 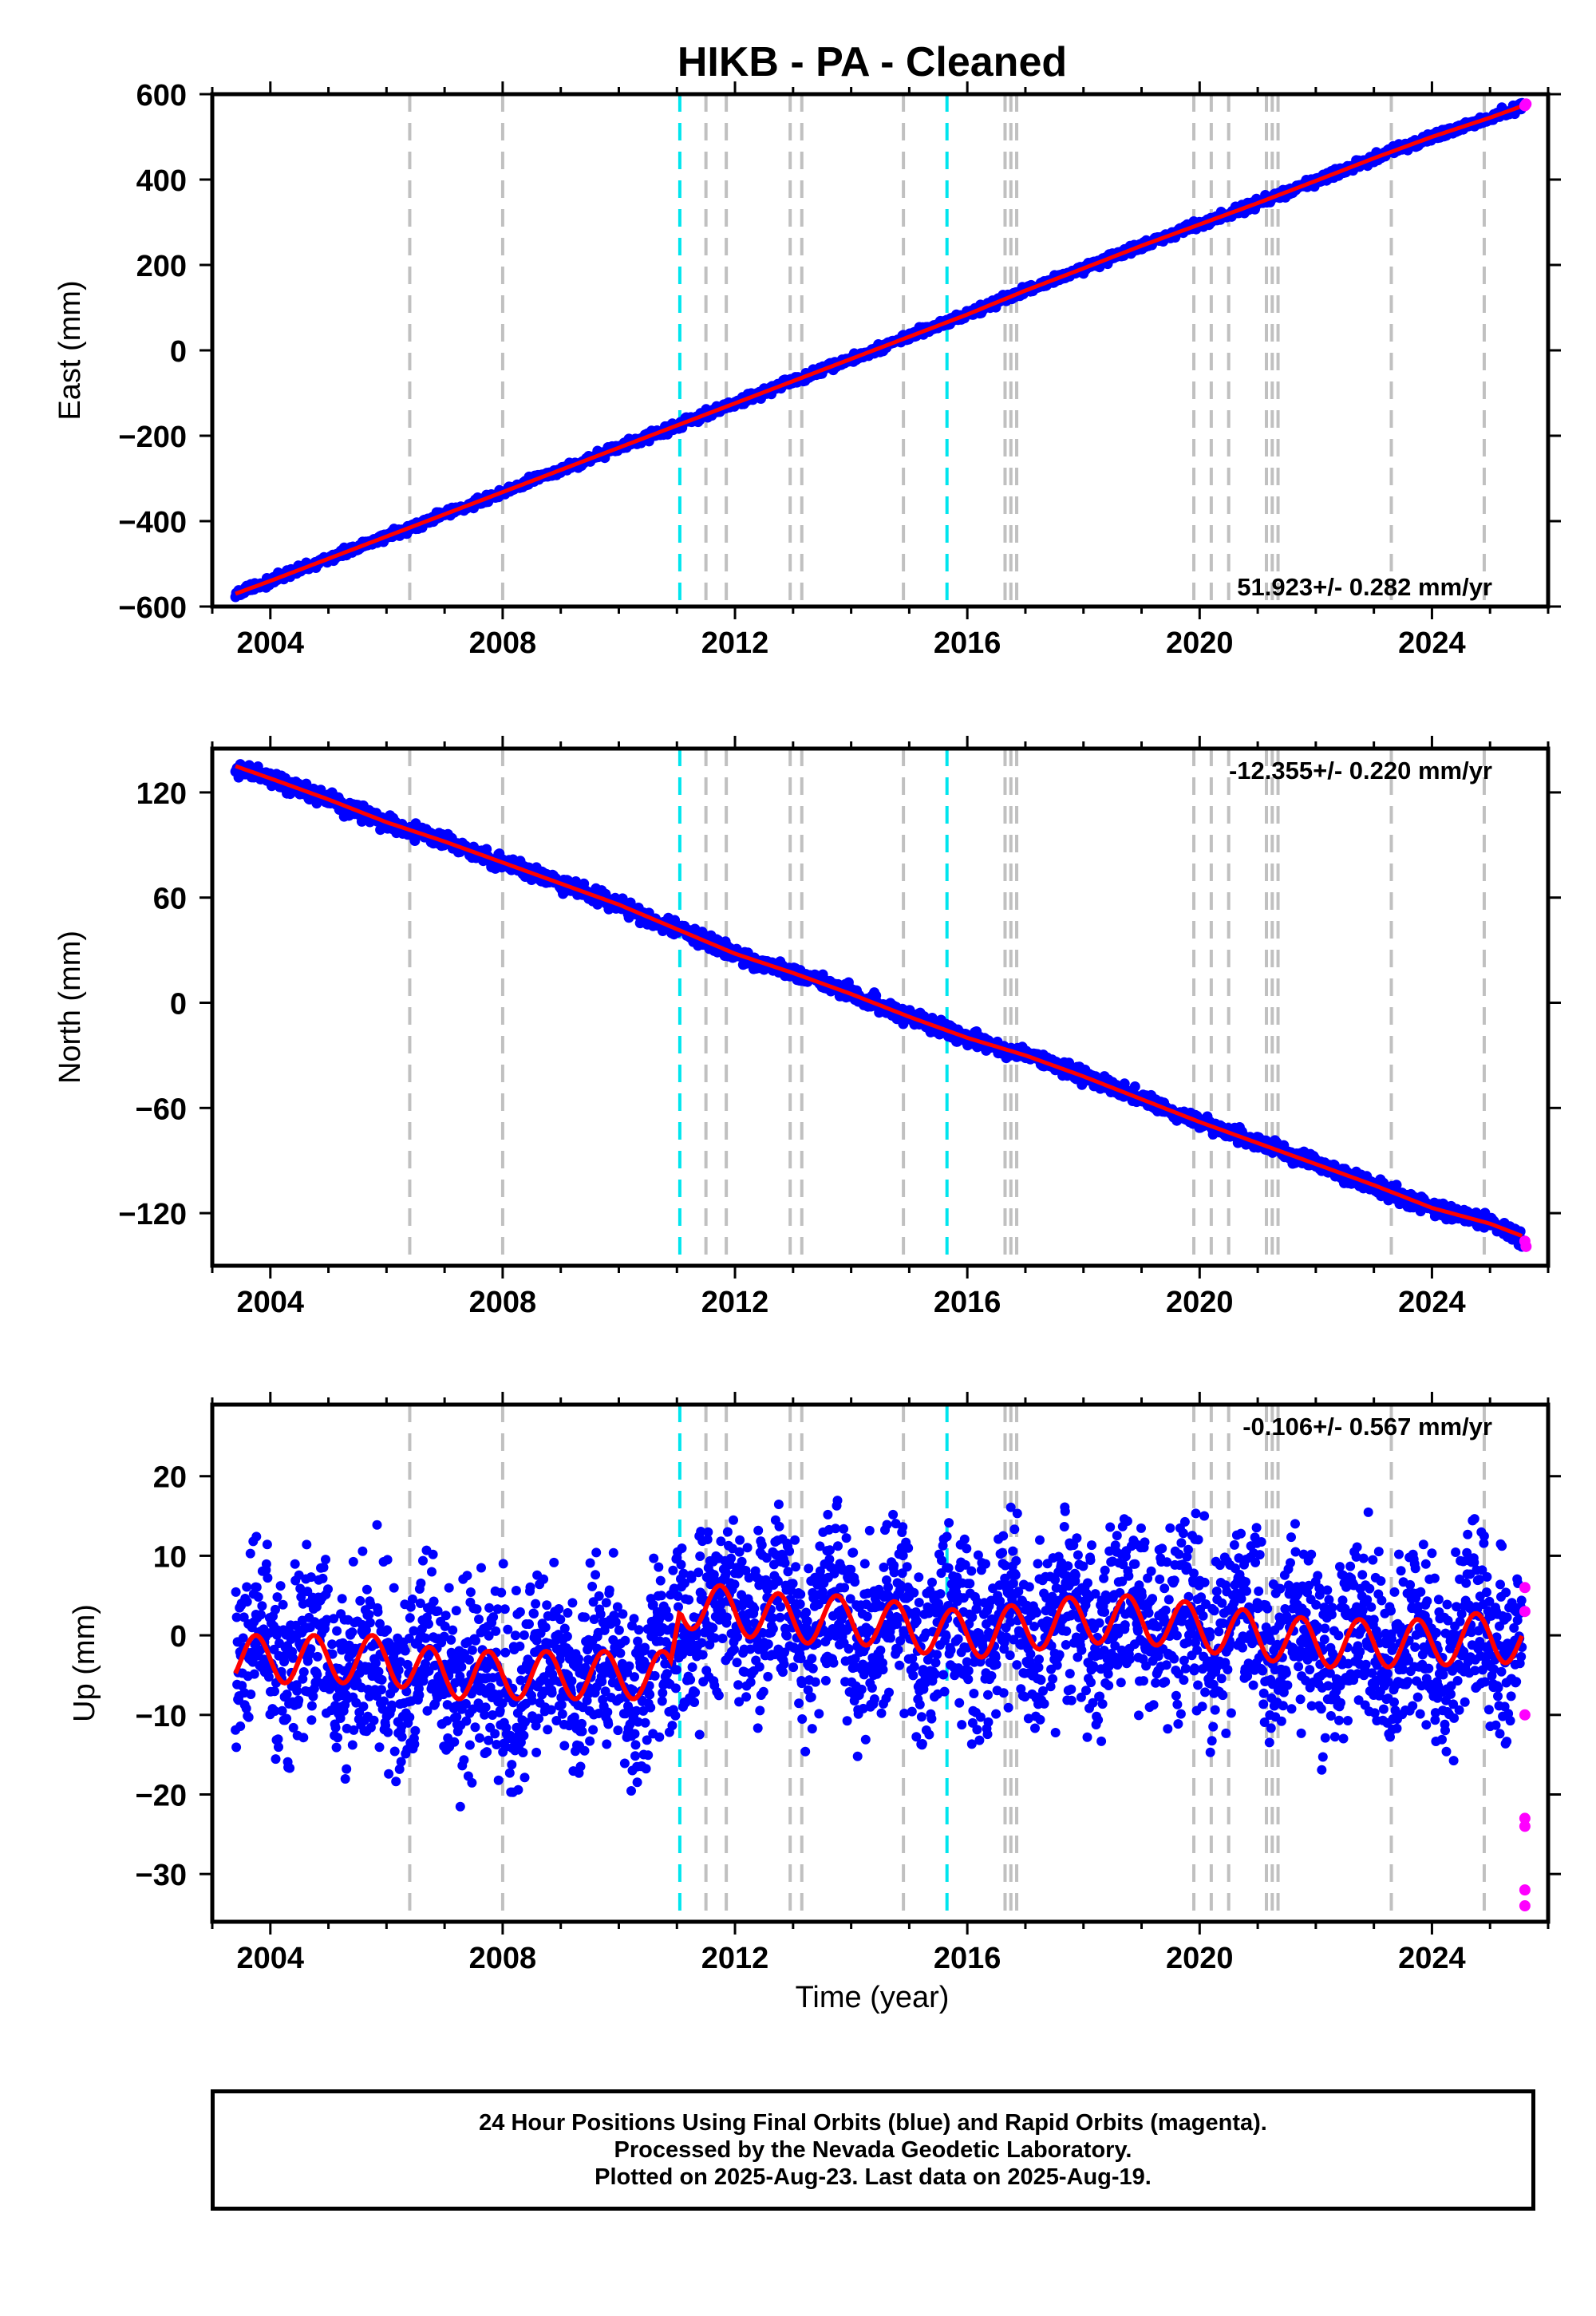 What do you see at coordinates (152, 522) in the screenshot?
I see `y-tick-label: −400` at bounding box center [152, 522].